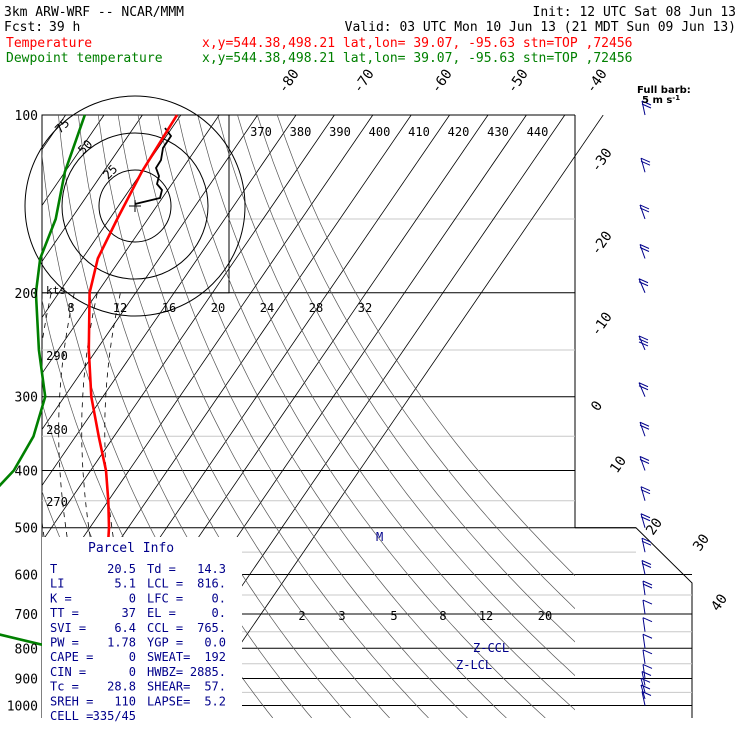 This screenshot has height=740, width=740. I want to click on plot-right-extension, so click(634, 622).